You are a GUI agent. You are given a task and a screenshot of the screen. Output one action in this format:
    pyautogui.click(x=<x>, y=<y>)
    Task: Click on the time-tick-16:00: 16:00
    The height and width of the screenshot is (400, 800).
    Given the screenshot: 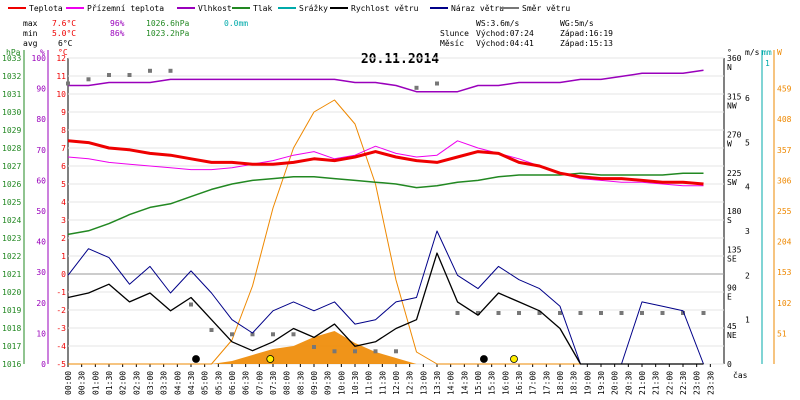 What is the action you would take?
    pyautogui.click(x=505, y=383)
    